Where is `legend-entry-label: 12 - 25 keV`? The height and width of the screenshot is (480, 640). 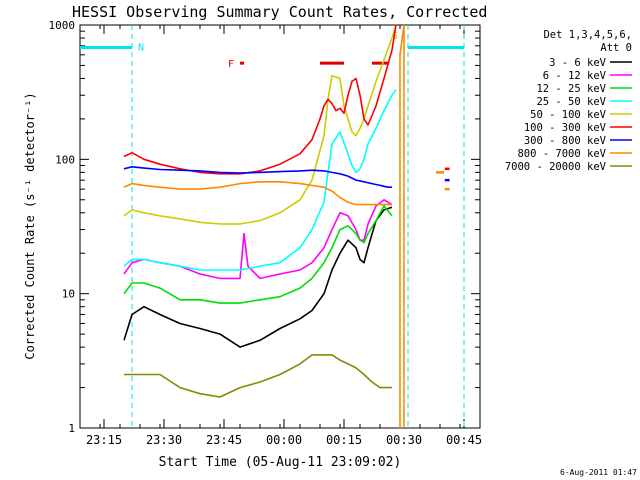
legend-entry-label: 12 - 25 keV is located at coordinates (571, 89).